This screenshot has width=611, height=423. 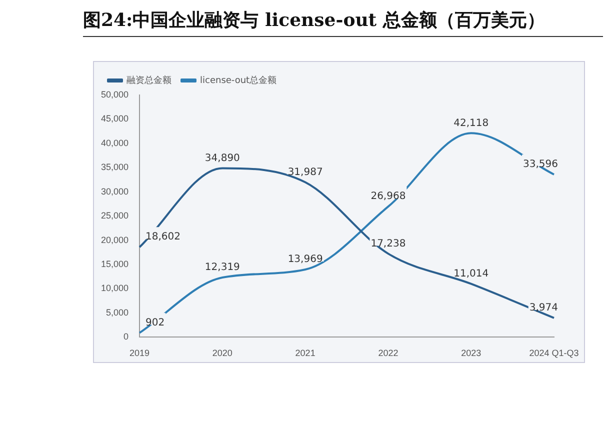 What do you see at coordinates (114, 119) in the screenshot?
I see `y-tick-label: 45,000` at bounding box center [114, 119].